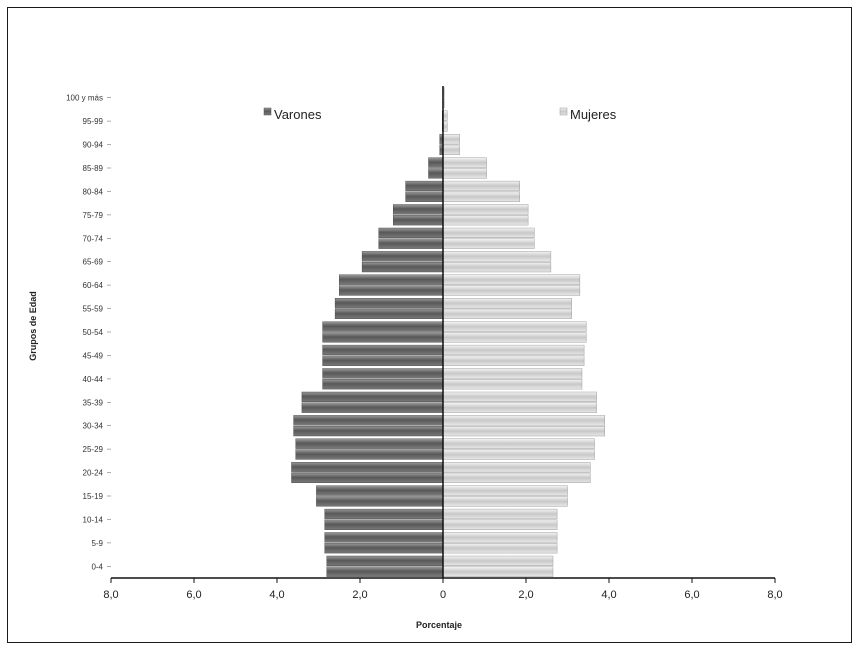 This screenshot has height=650, width=859. I want to click on y-tick-label: 65-69, so click(93, 262).